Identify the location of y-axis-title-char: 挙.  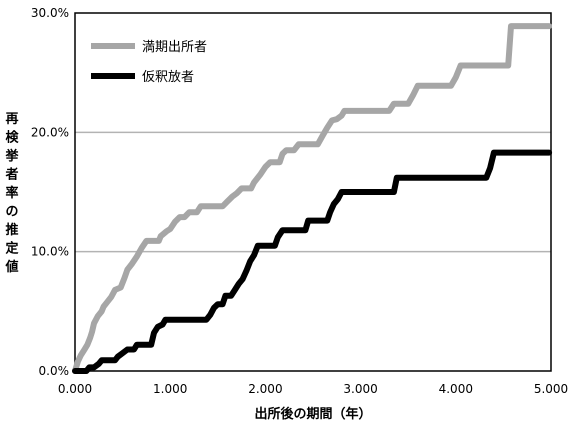
(11, 156).